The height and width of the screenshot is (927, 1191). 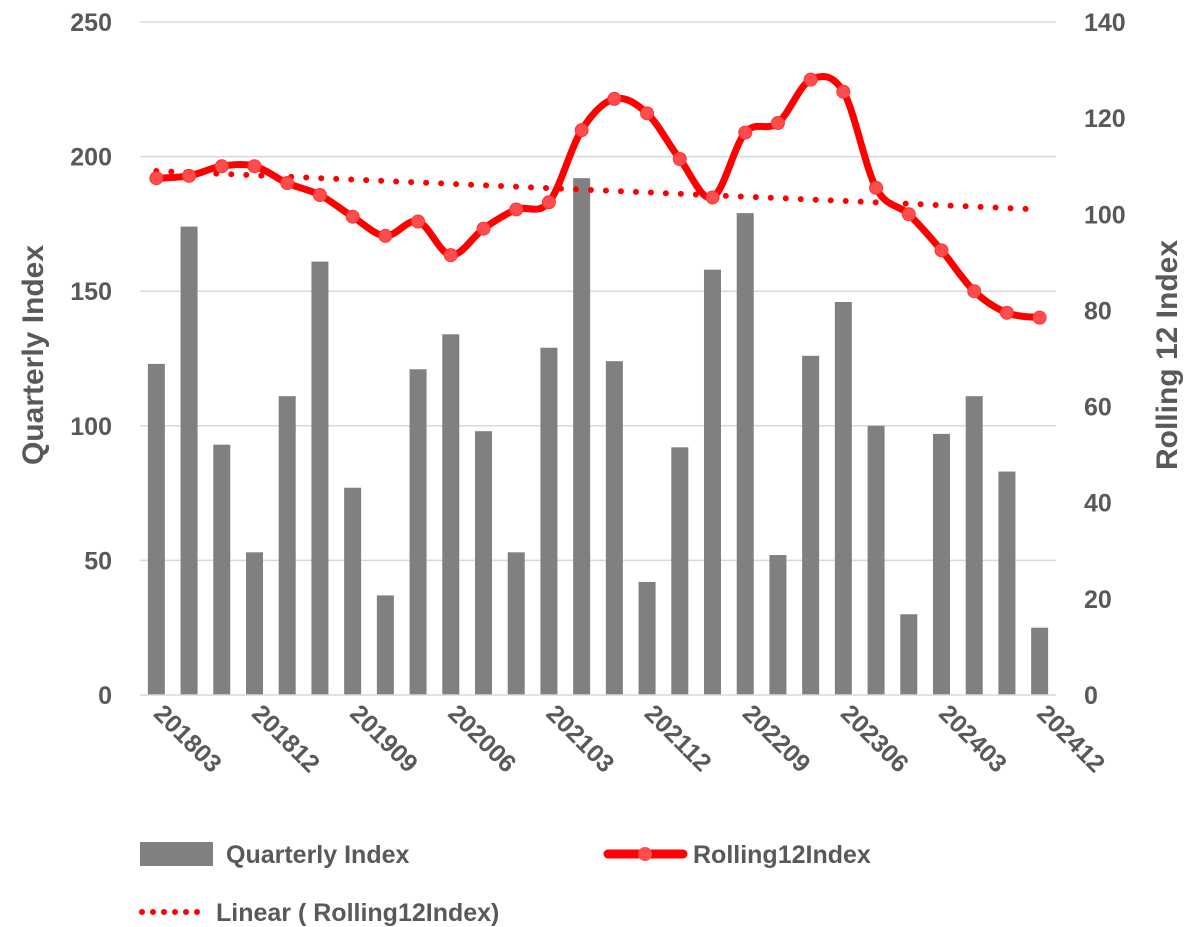 What do you see at coordinates (1105, 23) in the screenshot?
I see `y2-tick-label: 140` at bounding box center [1105, 23].